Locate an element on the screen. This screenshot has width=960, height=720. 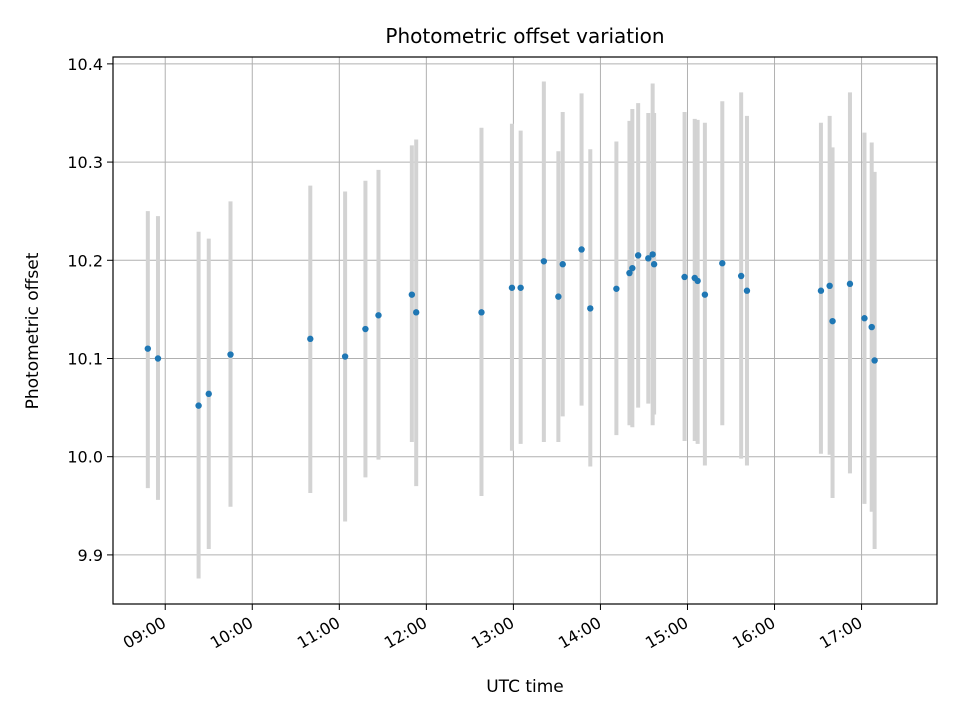
x-axis-label: UTC time is located at coordinates (525, 687).